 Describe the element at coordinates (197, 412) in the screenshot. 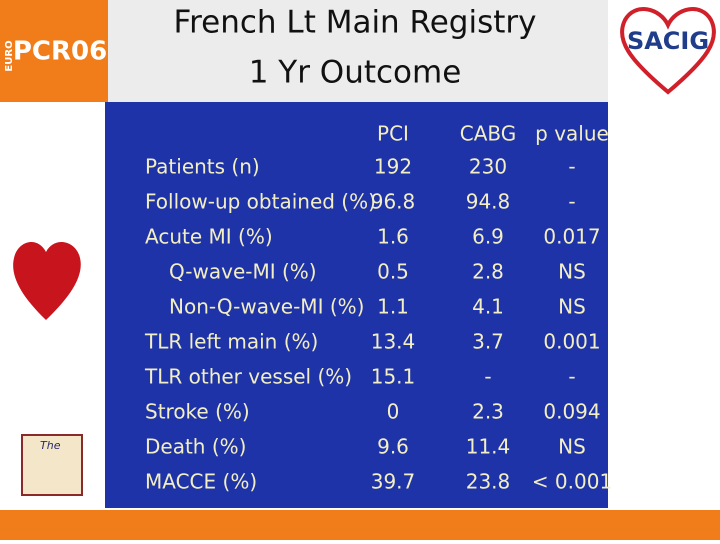

I see `row-label: Stroke (%)` at that location.